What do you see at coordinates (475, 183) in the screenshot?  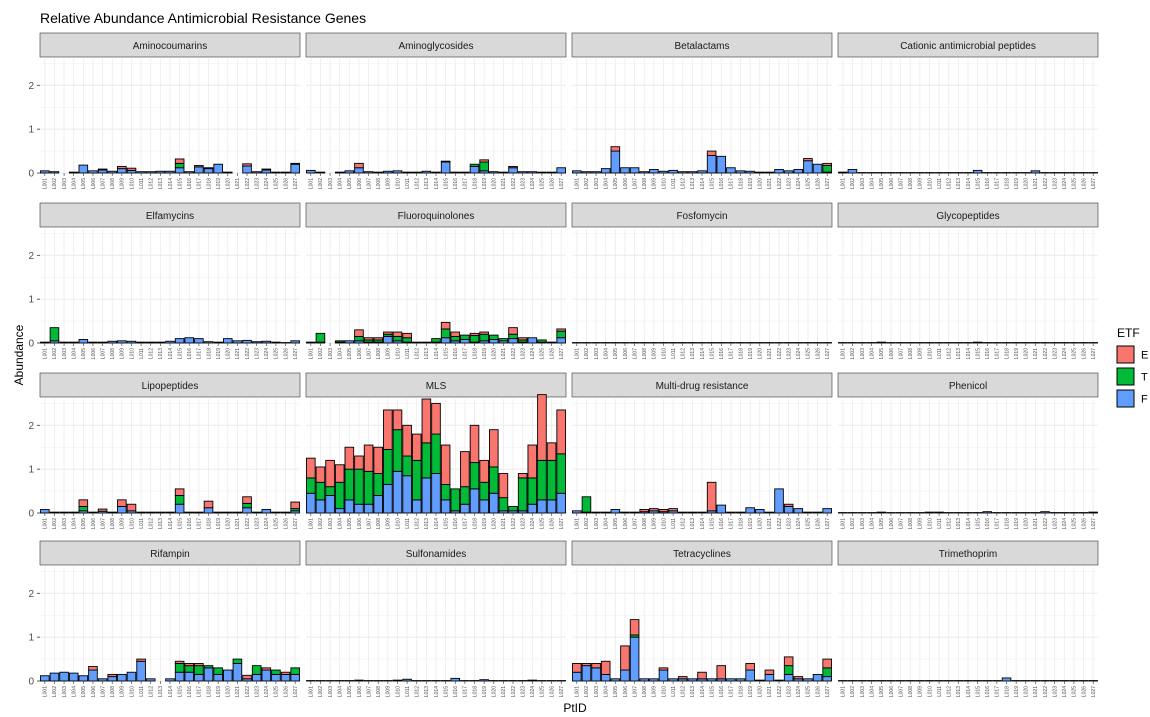 I see `x-tick-label: L018` at bounding box center [475, 183].